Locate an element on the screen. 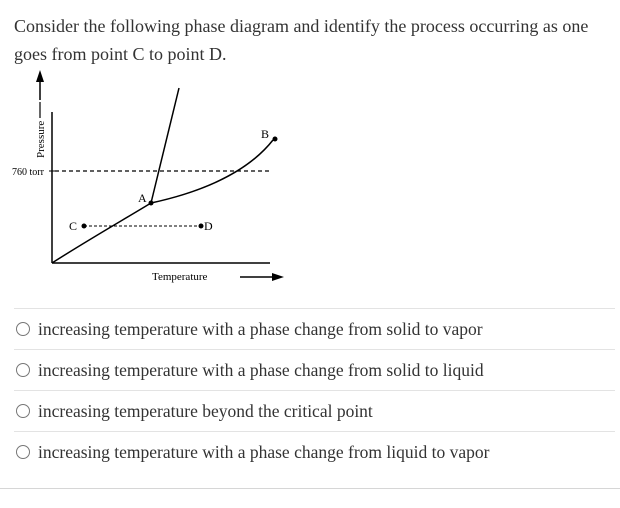 This screenshot has width=620, height=508. liquid-vapor-curve is located at coordinates (212, 171).